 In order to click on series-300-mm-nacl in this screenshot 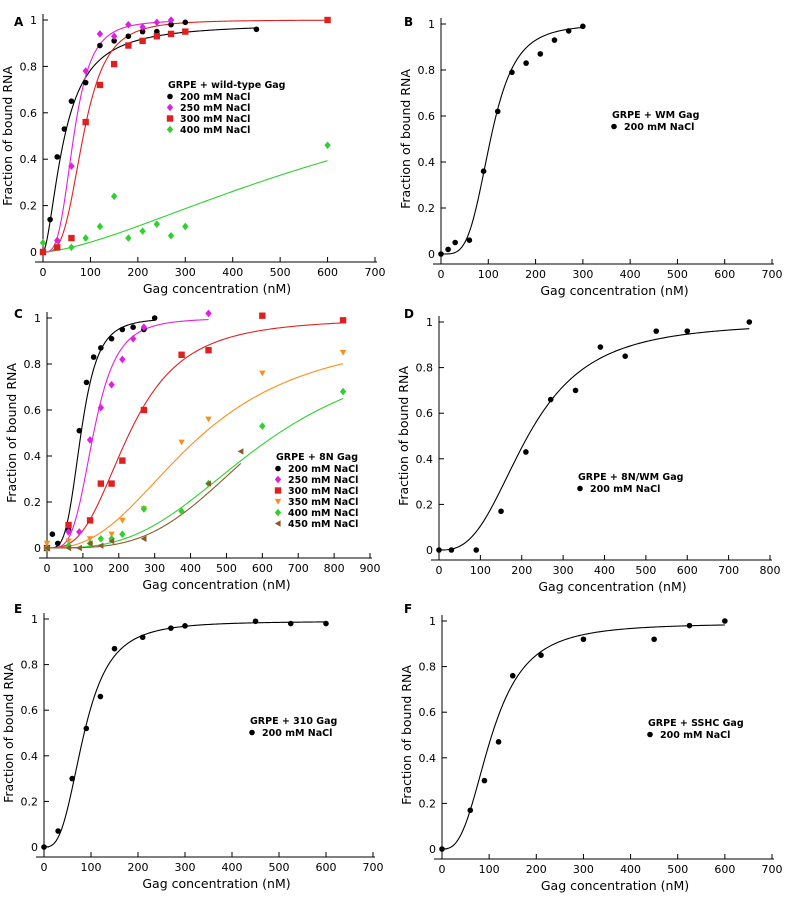, I will do `click(195, 432)`.